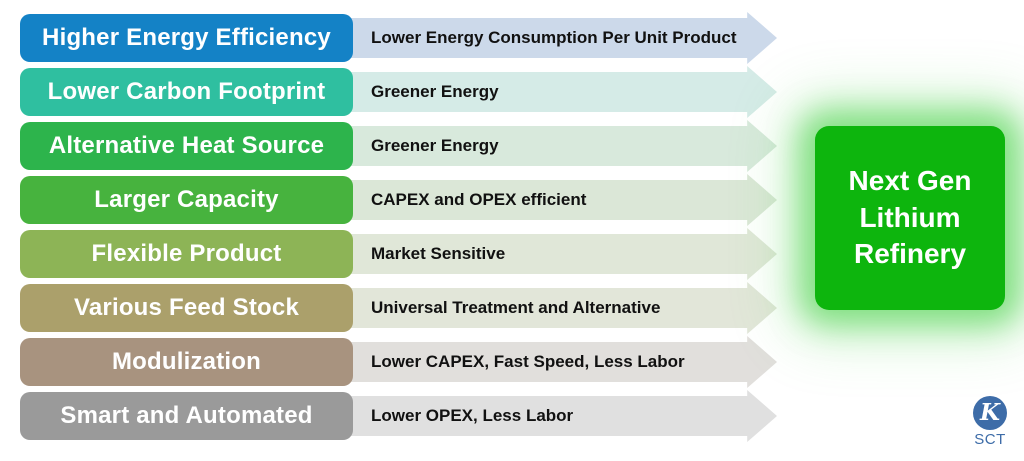  What do you see at coordinates (438, 253) in the screenshot?
I see `benefit-arrow-text: Market Sensitive` at bounding box center [438, 253].